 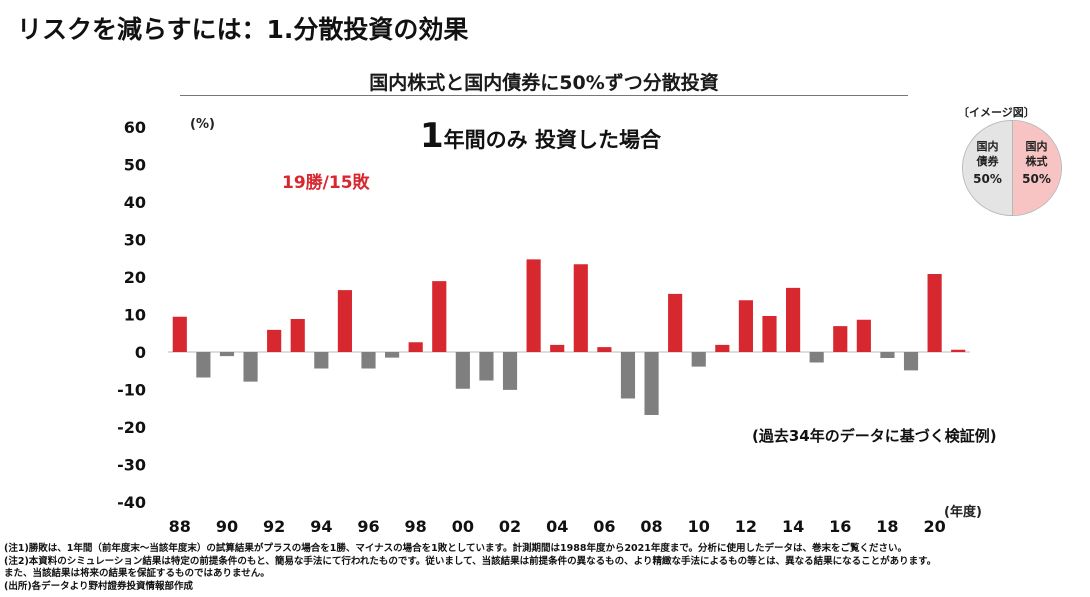 I want to click on allocation-pie: 国内 債券 国内 株式 50% 50%, so click(x=1012, y=168).